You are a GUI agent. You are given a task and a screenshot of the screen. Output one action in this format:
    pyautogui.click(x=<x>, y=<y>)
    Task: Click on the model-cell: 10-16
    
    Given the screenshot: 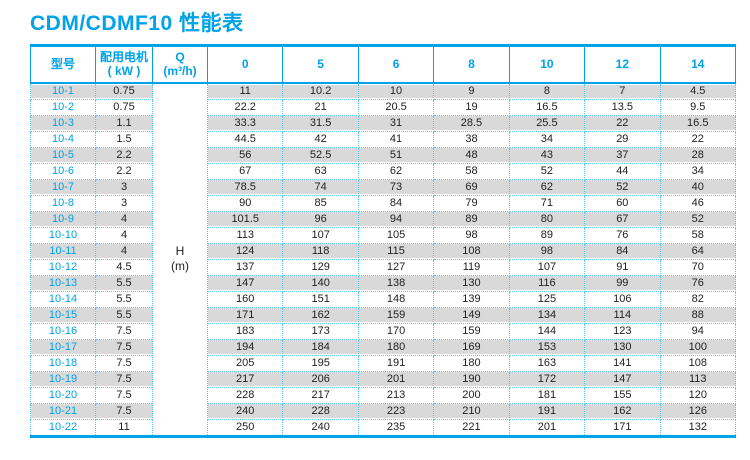 What is the action you would take?
    pyautogui.click(x=63, y=331)
    